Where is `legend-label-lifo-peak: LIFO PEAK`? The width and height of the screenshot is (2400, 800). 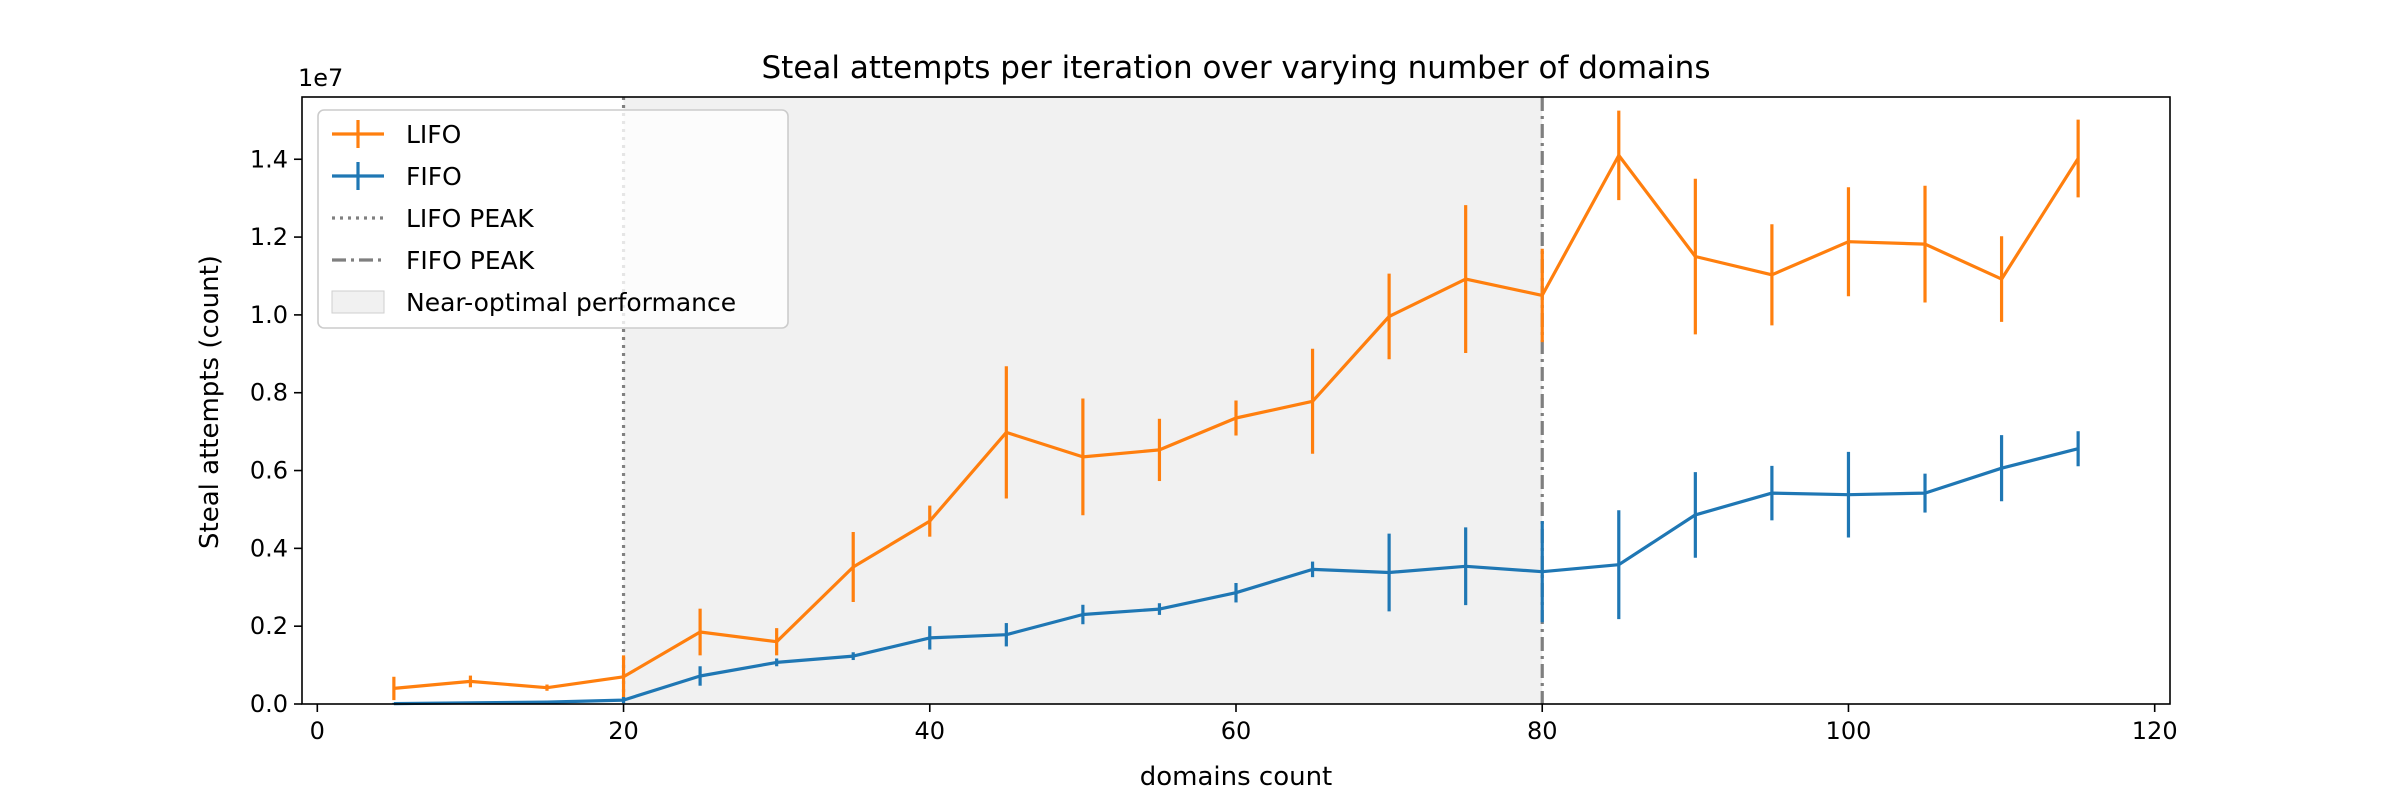 legend-label-lifo-peak: LIFO PEAK is located at coordinates (470, 218).